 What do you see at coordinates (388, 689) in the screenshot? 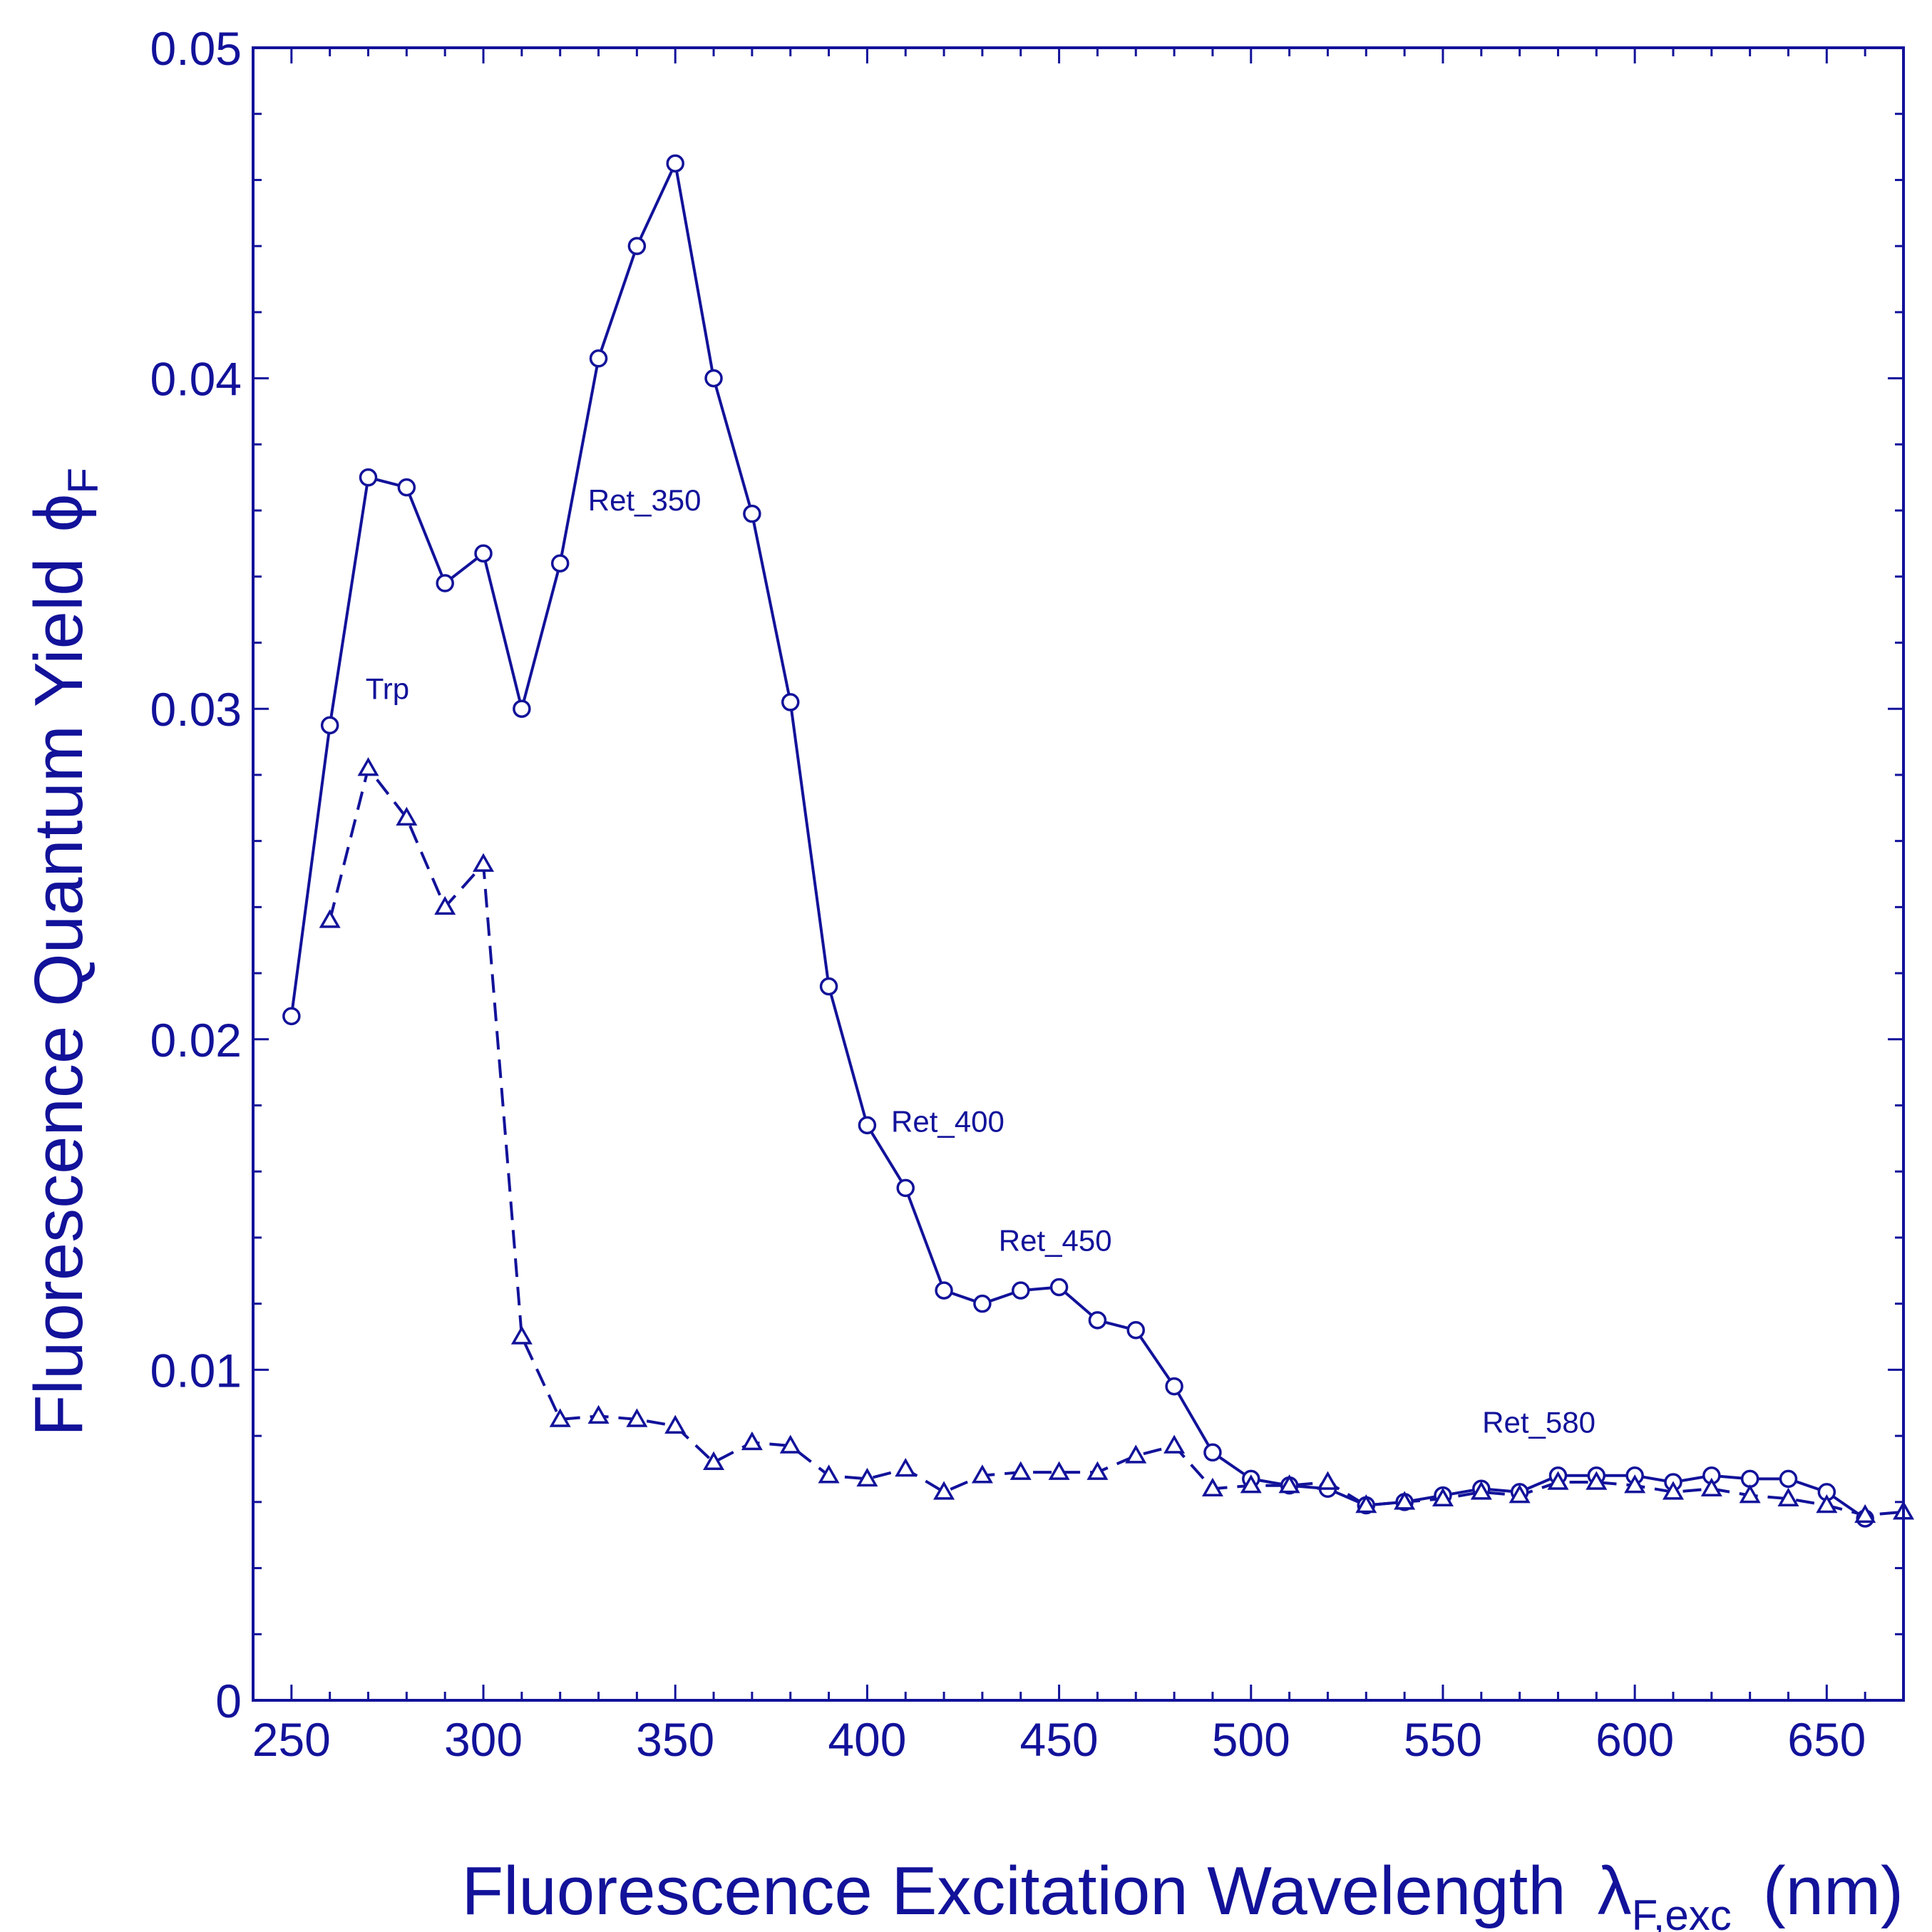
I see `annotation-label: Trp` at bounding box center [388, 689].